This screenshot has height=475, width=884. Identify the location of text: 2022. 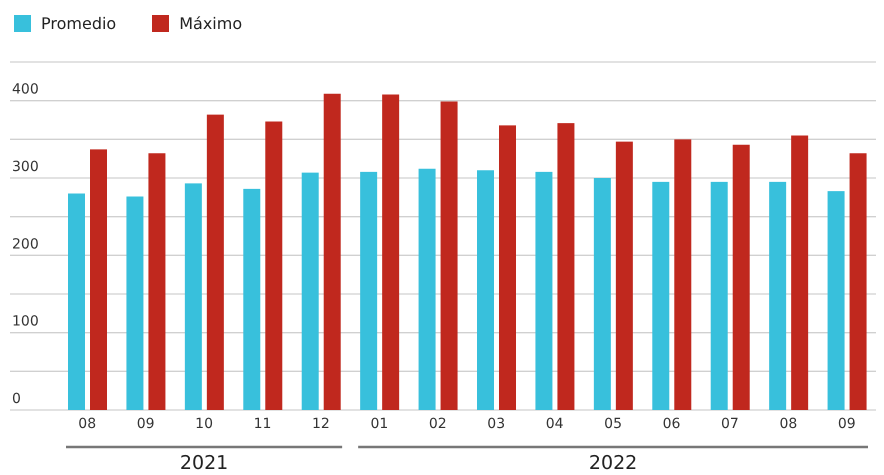
(613, 463).